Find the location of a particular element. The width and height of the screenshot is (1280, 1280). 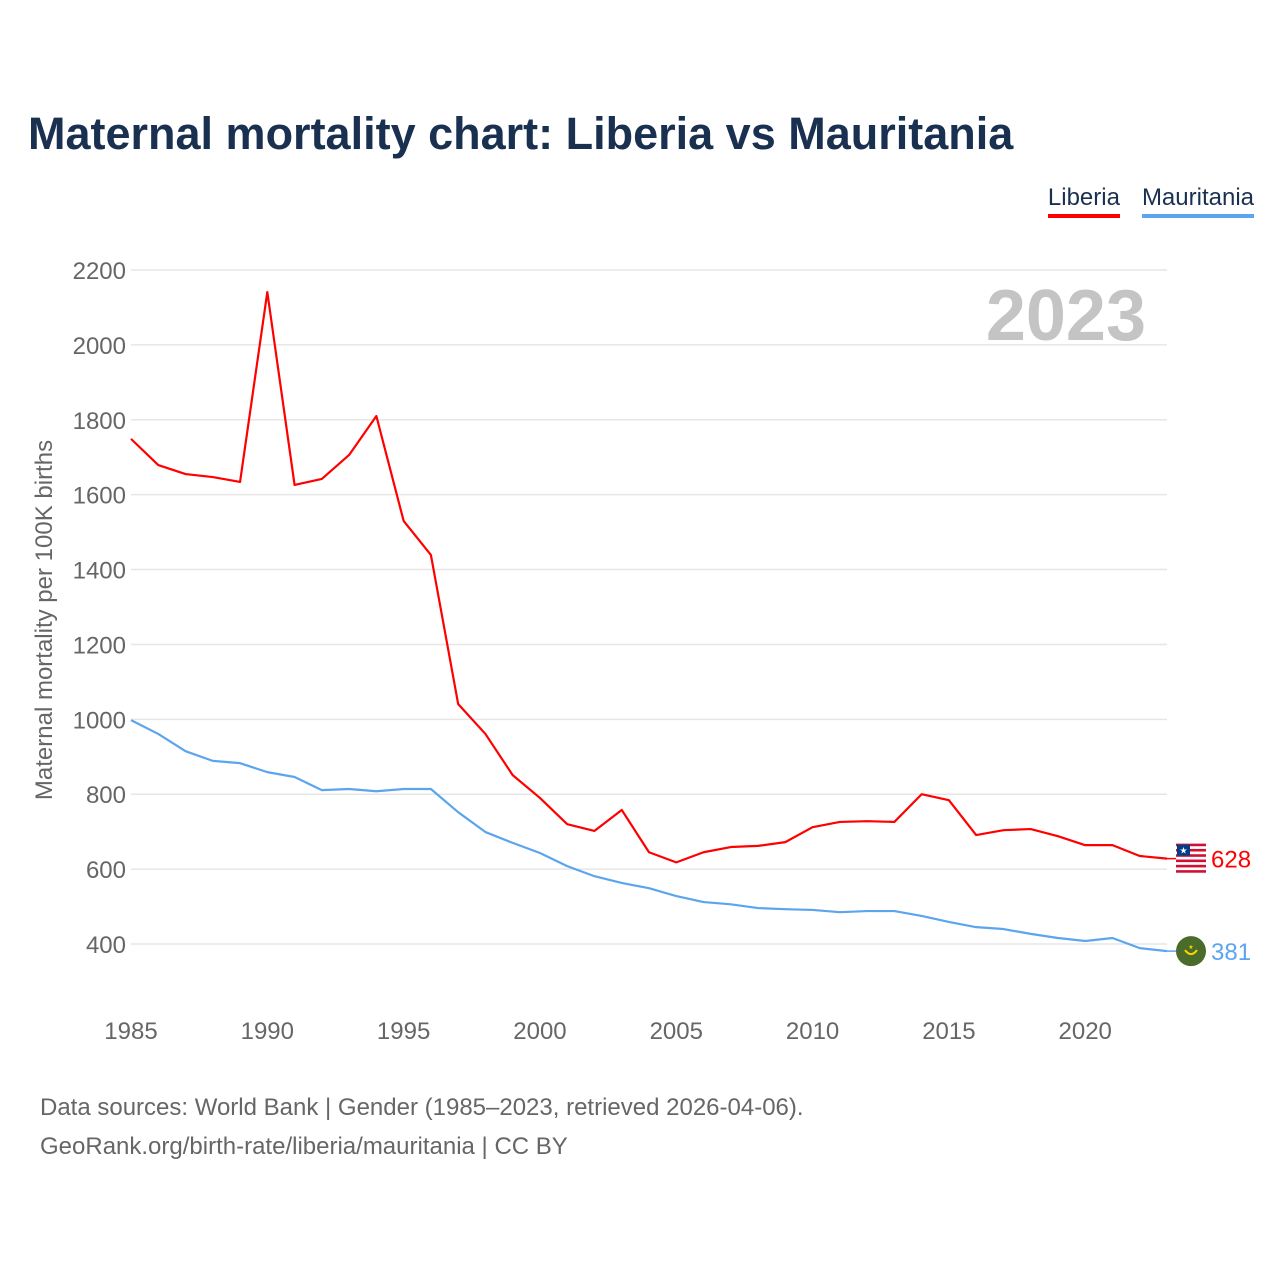

end-value-label: 628 is located at coordinates (1231, 860).